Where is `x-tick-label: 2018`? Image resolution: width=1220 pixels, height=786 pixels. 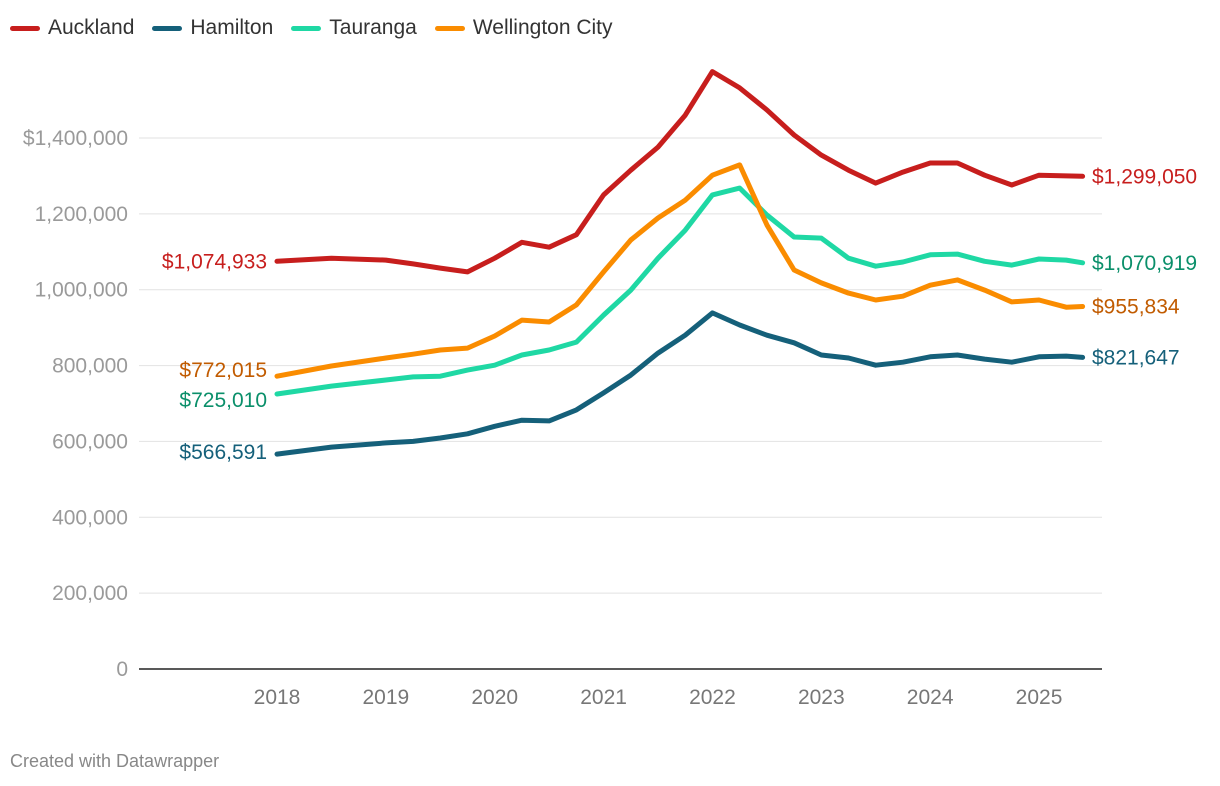
x-tick-label: 2018 is located at coordinates (277, 697).